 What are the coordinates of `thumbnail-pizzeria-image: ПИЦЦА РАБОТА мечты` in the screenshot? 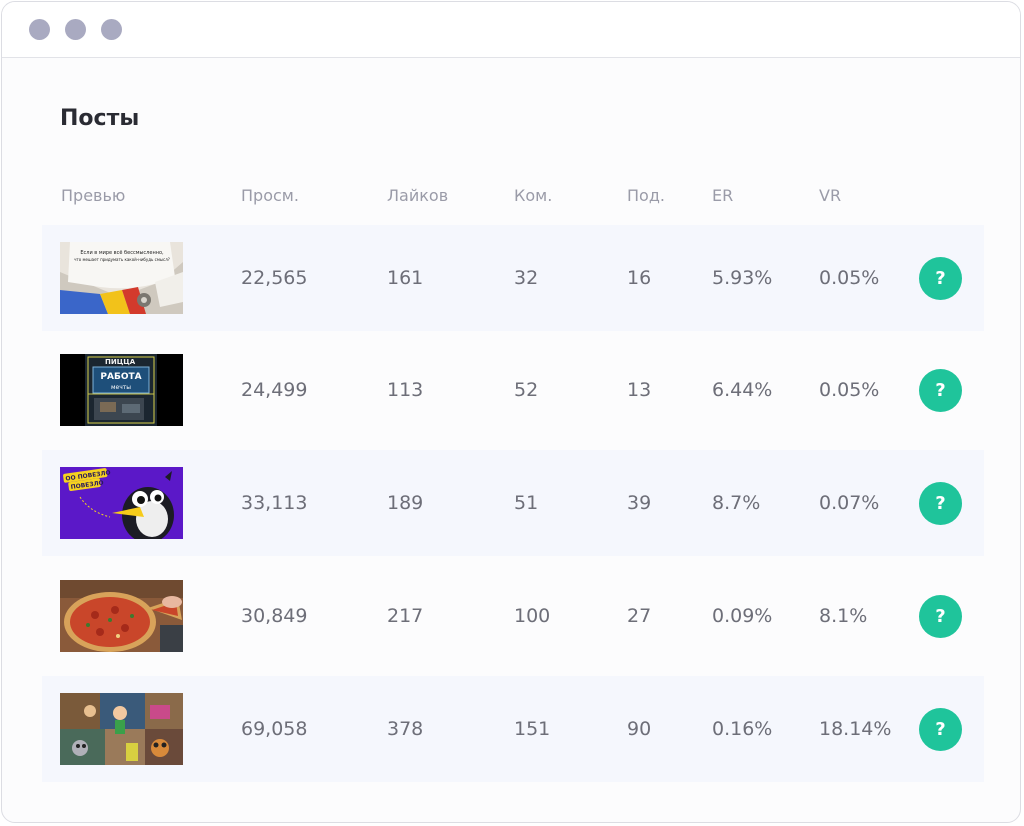 It's located at (121, 390).